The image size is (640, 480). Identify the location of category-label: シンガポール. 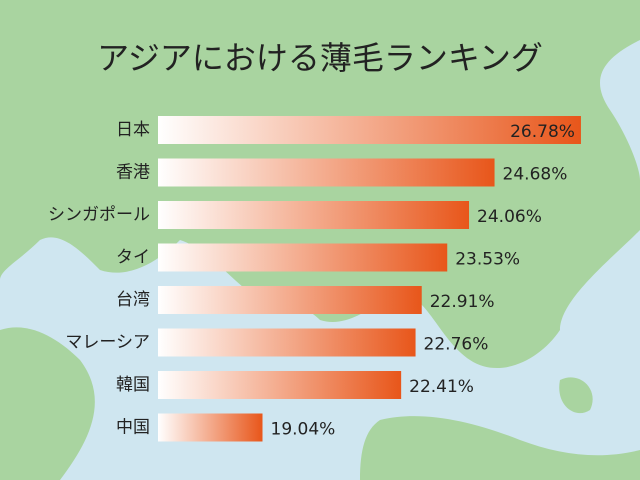
(99, 215).